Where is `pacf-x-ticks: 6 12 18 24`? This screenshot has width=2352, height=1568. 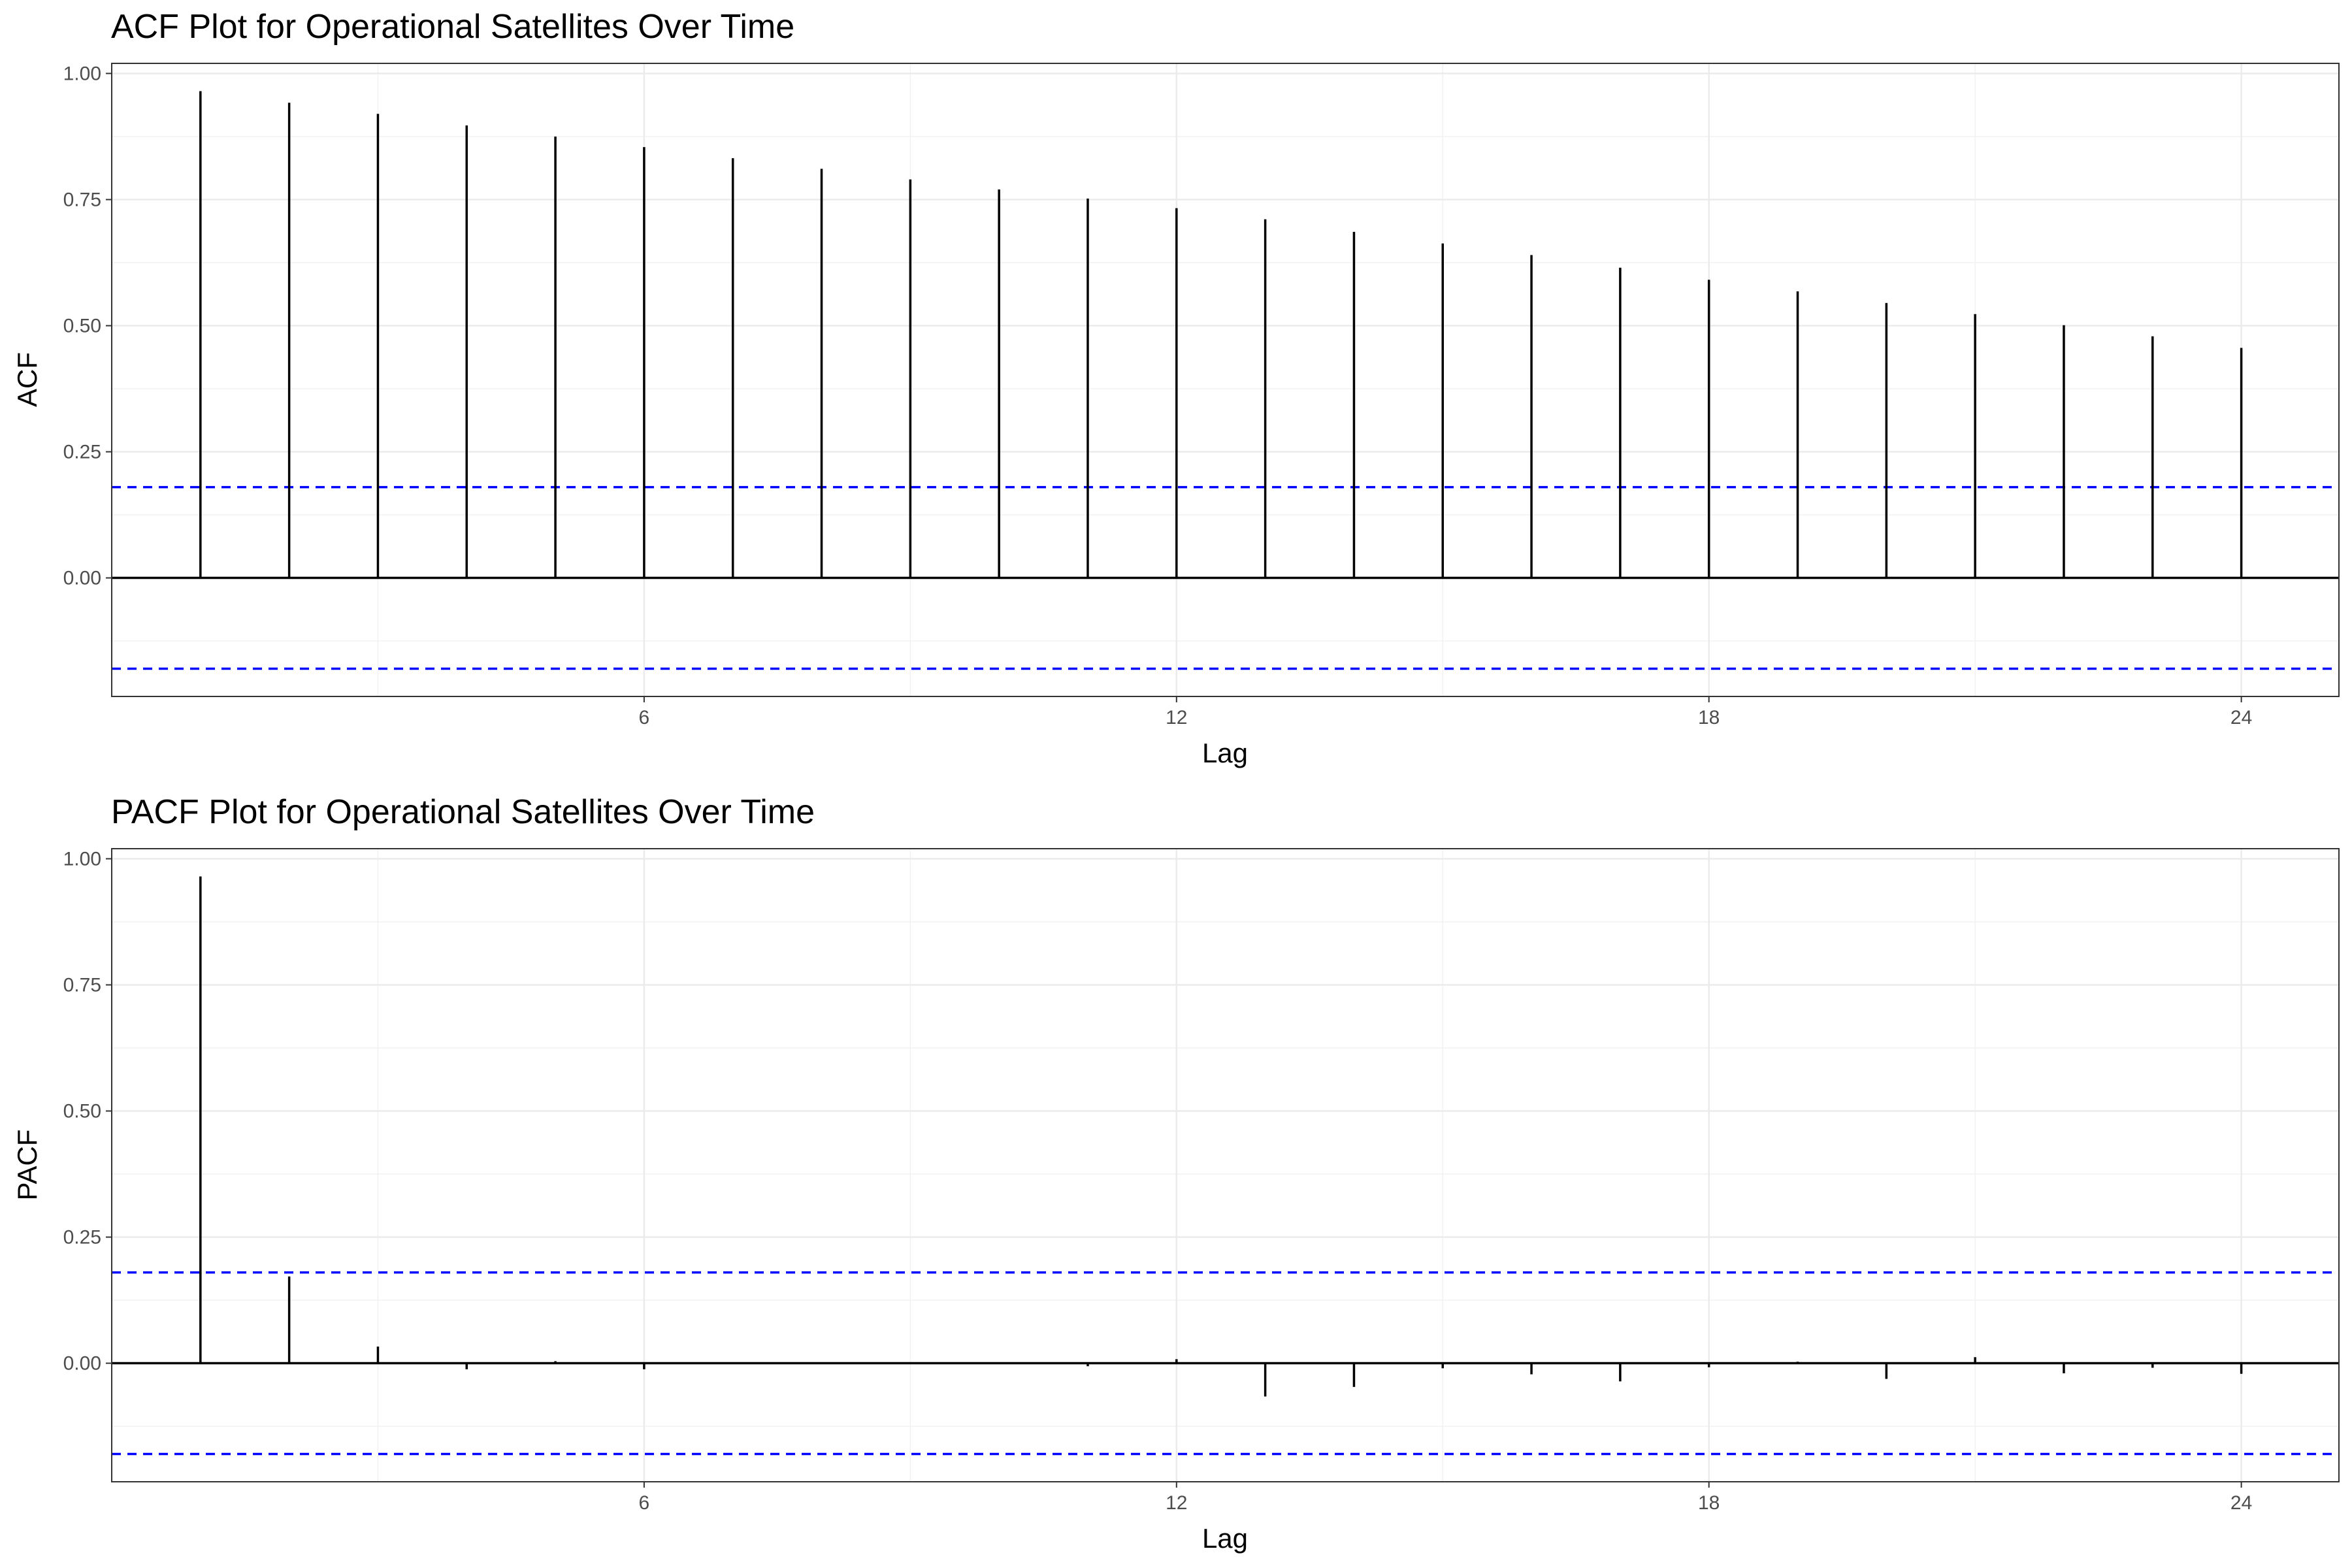 pacf-x-ticks: 6 12 18 24 is located at coordinates (1445, 1498).